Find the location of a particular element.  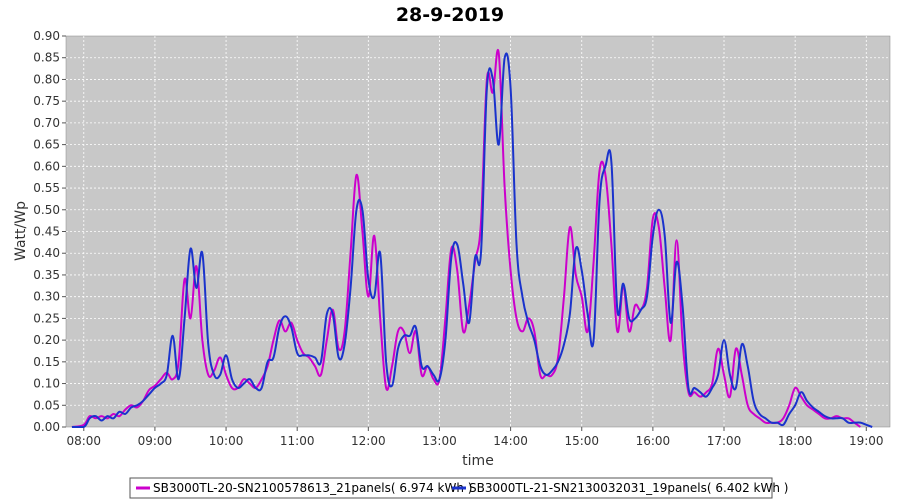

y-tick-label: 0.35 is located at coordinates (46, 275).